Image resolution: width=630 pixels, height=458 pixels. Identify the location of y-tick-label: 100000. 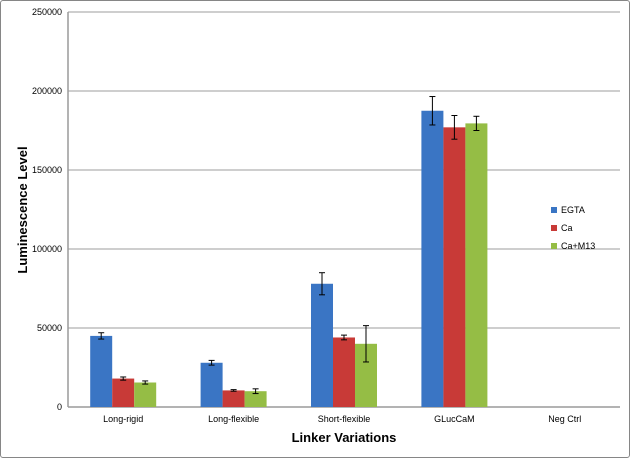
(47, 249).